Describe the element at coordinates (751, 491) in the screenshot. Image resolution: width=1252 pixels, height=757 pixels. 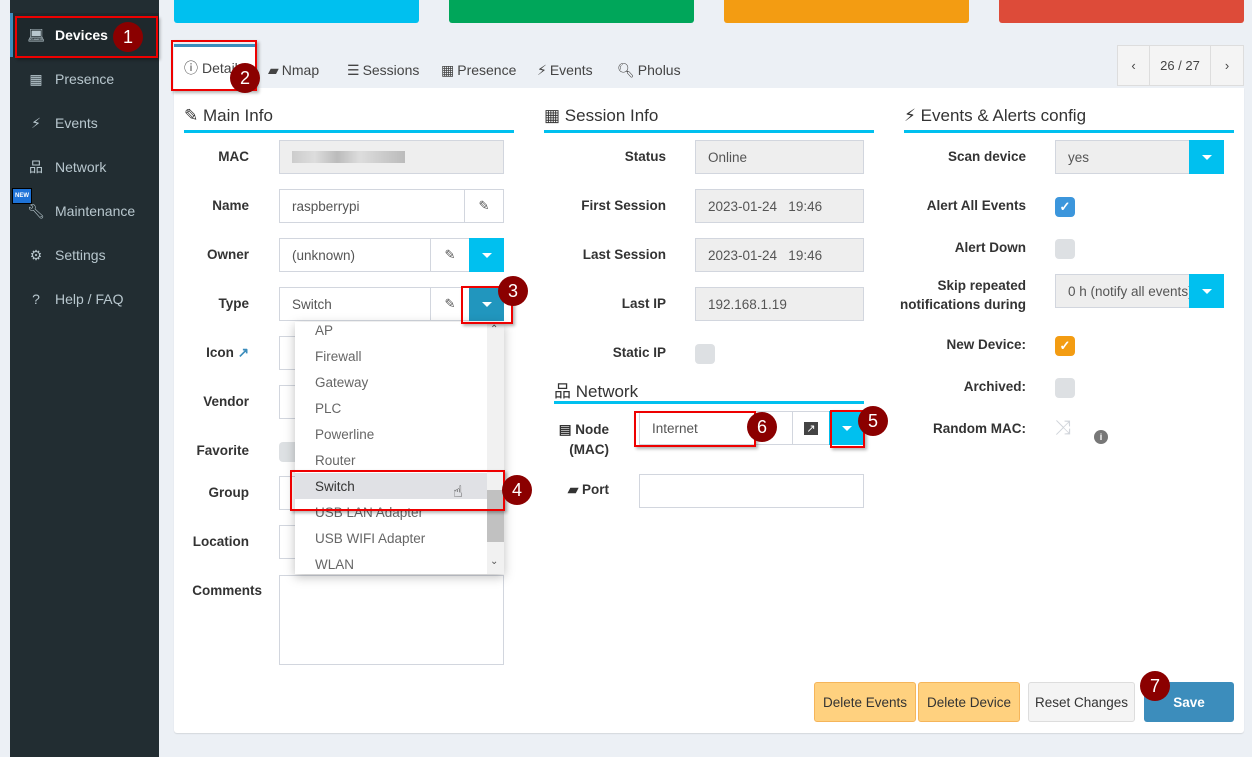
I see `port-input` at that location.